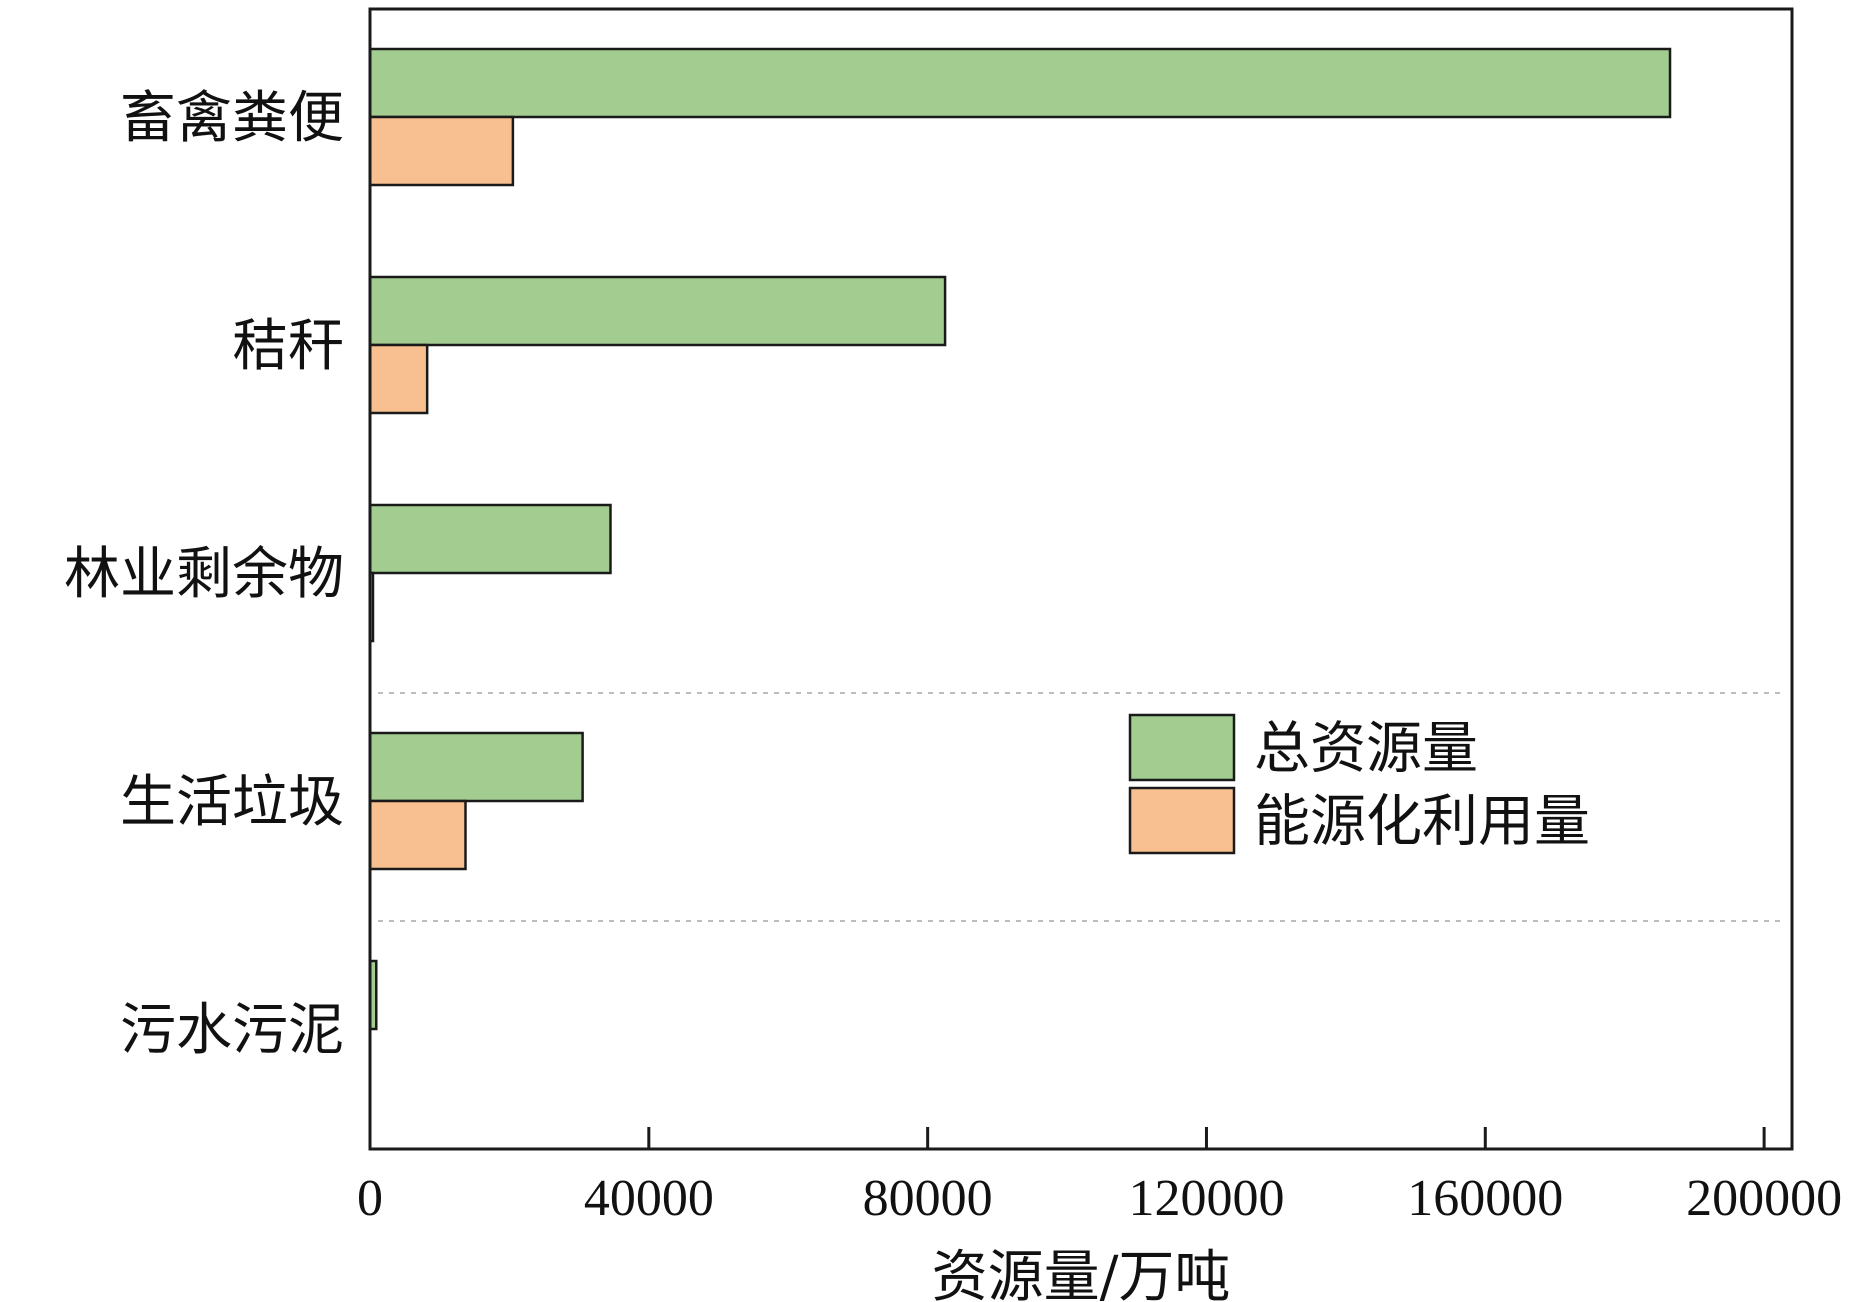  I want to click on x-tick-label: 120000, so click(1206, 1198).